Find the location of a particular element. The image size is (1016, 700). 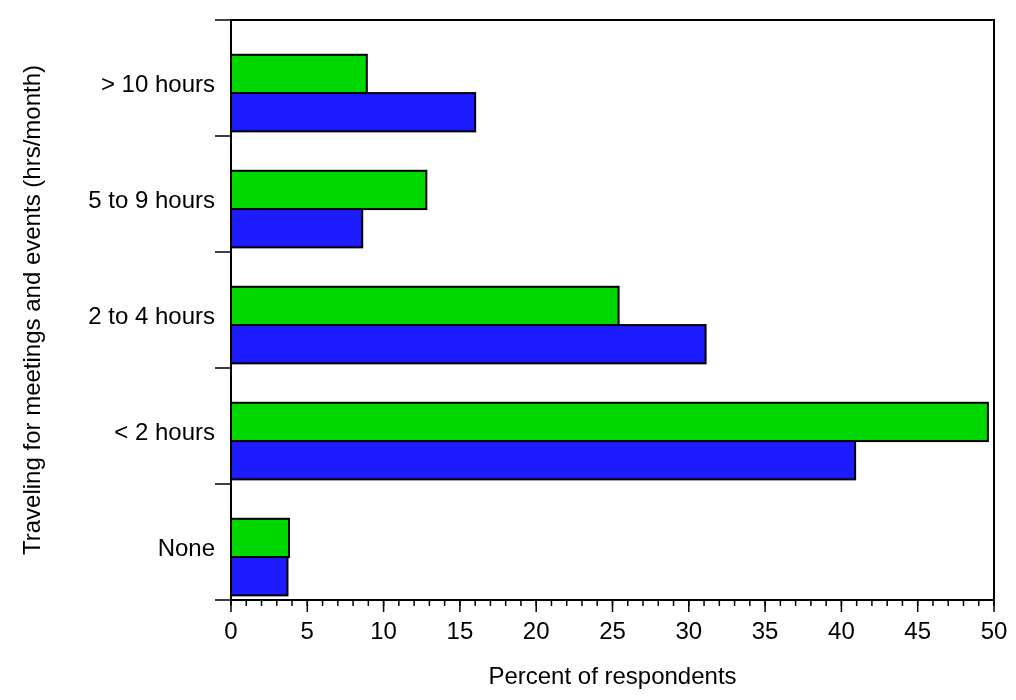

y-tick-label: 2 to 4 hours is located at coordinates (151, 316).